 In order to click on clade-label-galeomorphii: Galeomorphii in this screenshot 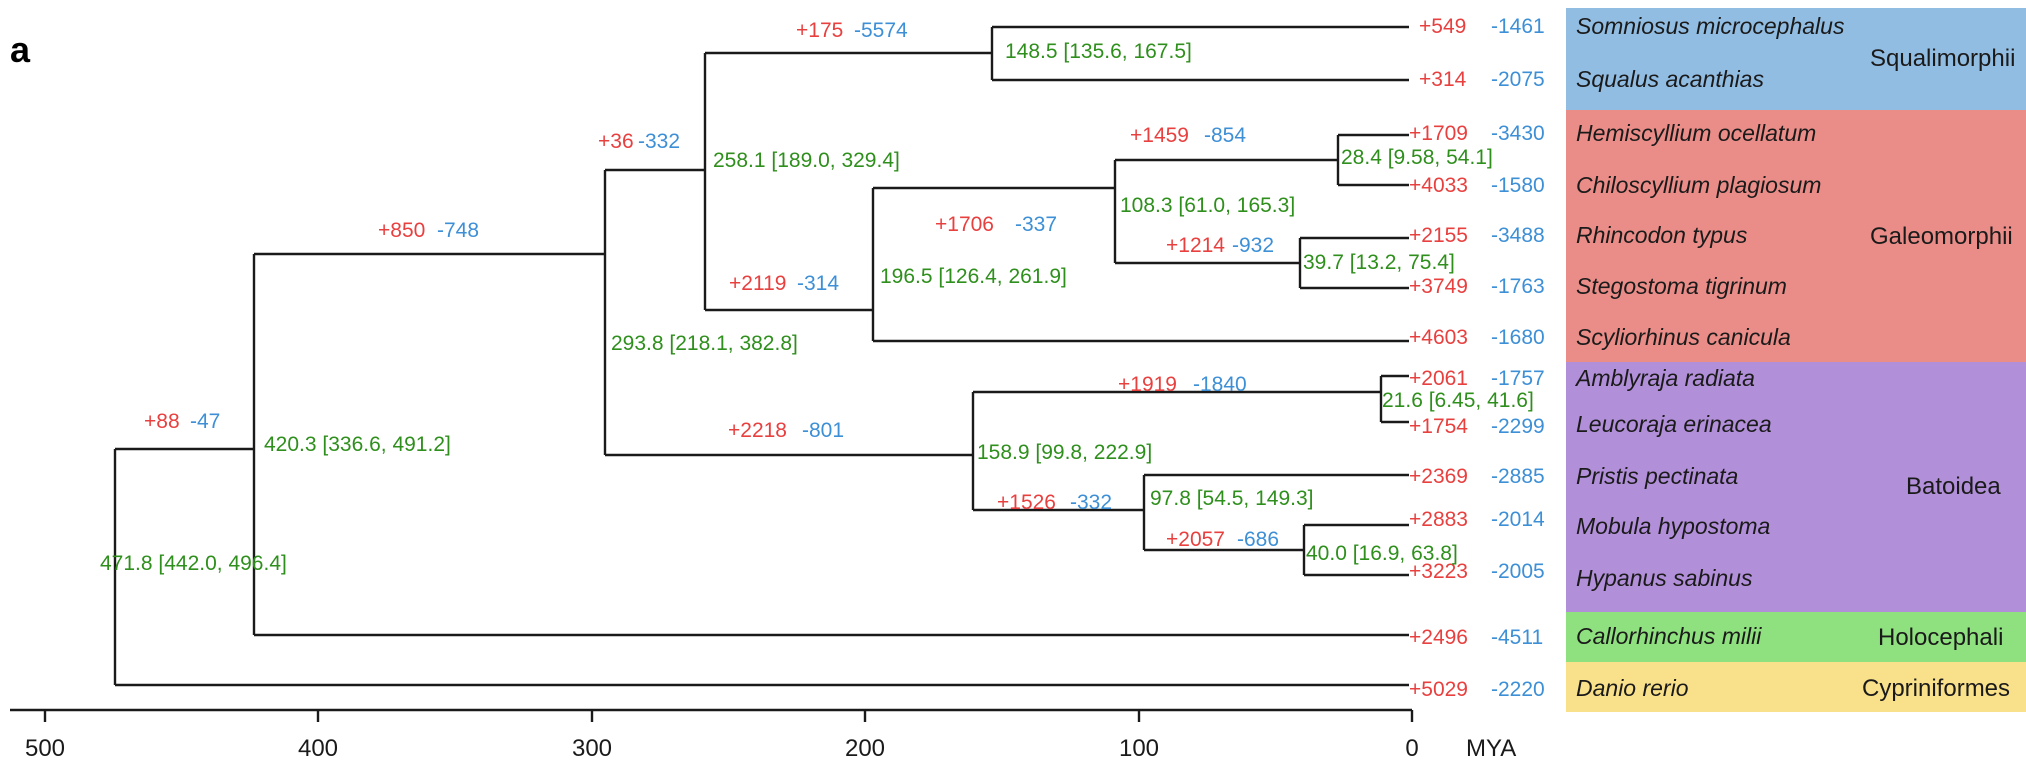, I will do `click(1941, 236)`.